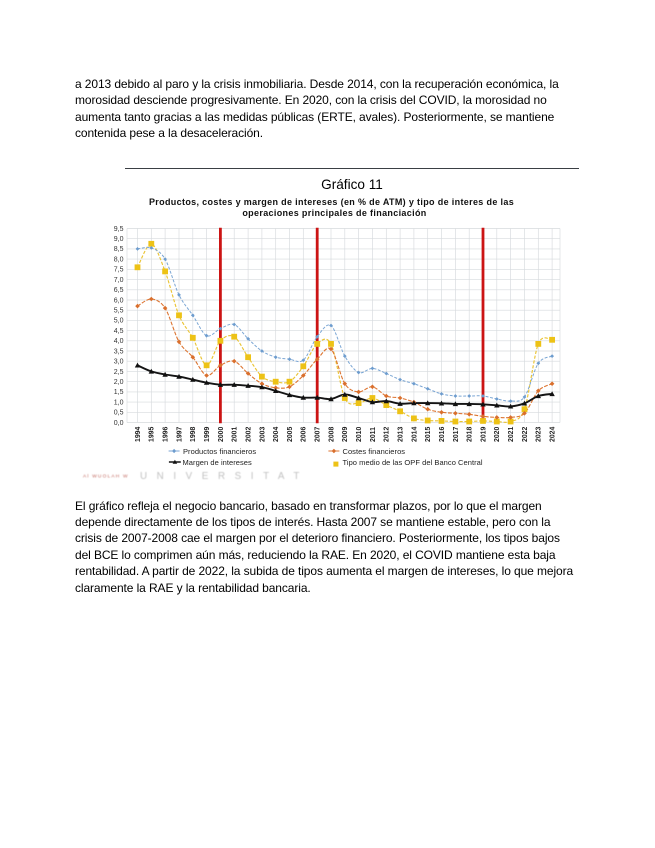 The height and width of the screenshot is (848, 655). What do you see at coordinates (119, 290) in the screenshot?
I see `svg-text: 6,5` at bounding box center [119, 290].